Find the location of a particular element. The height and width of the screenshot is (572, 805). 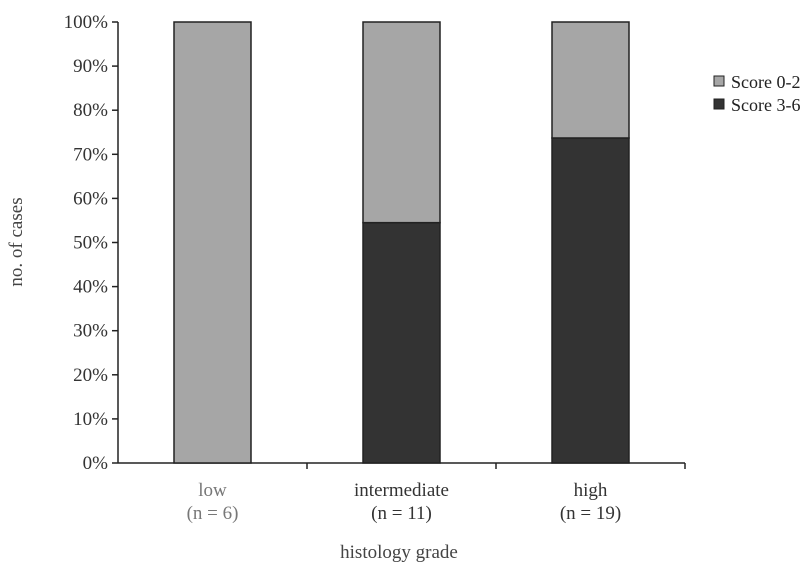

y-tick-label: 80% is located at coordinates (90, 110).